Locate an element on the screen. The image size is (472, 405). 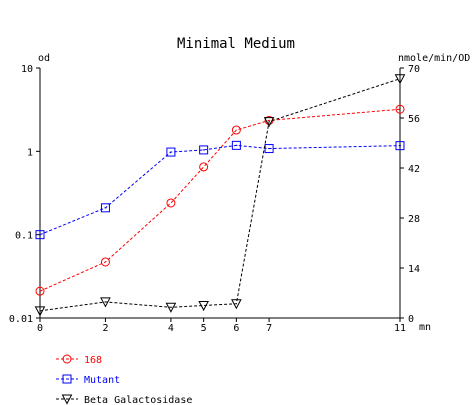
x-tick-label: 2 is located at coordinates (105, 328).